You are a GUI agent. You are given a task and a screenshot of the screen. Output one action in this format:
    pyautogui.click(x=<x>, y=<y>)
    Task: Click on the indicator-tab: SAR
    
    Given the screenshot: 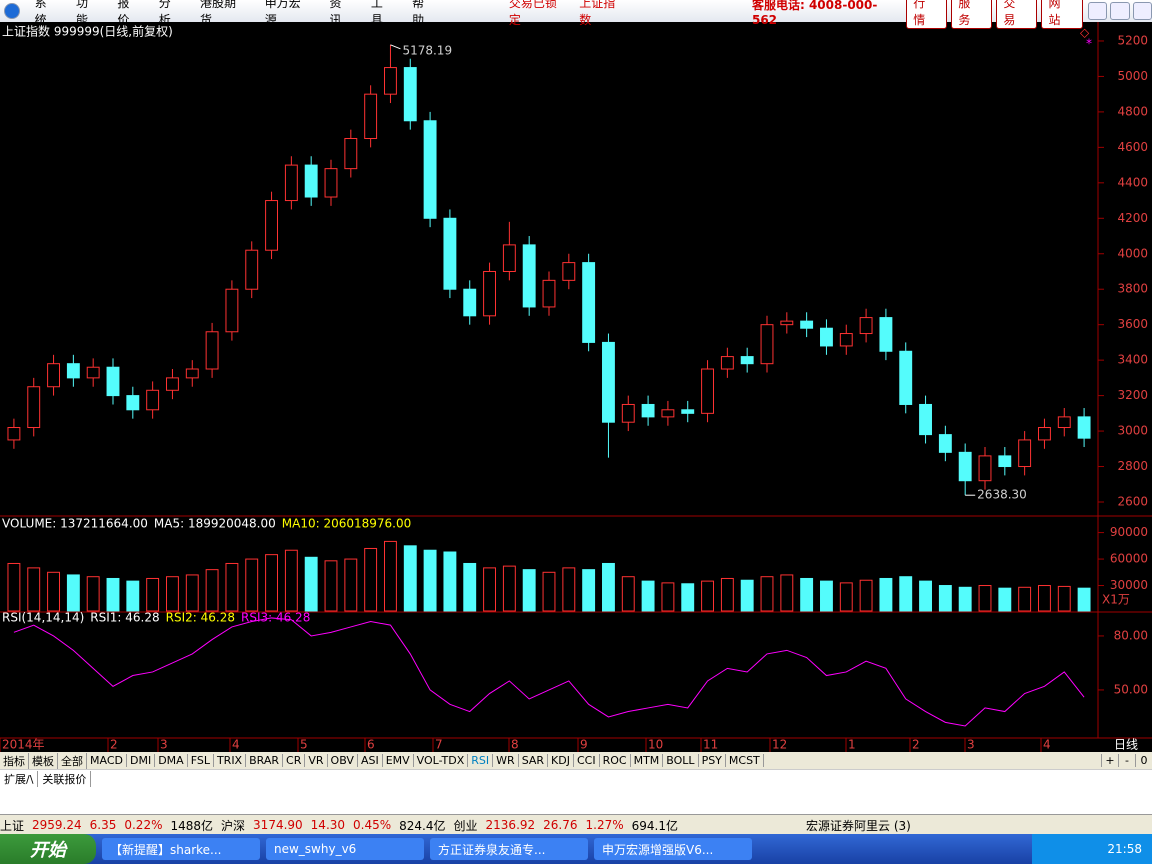 What is the action you would take?
    pyautogui.click(x=534, y=760)
    